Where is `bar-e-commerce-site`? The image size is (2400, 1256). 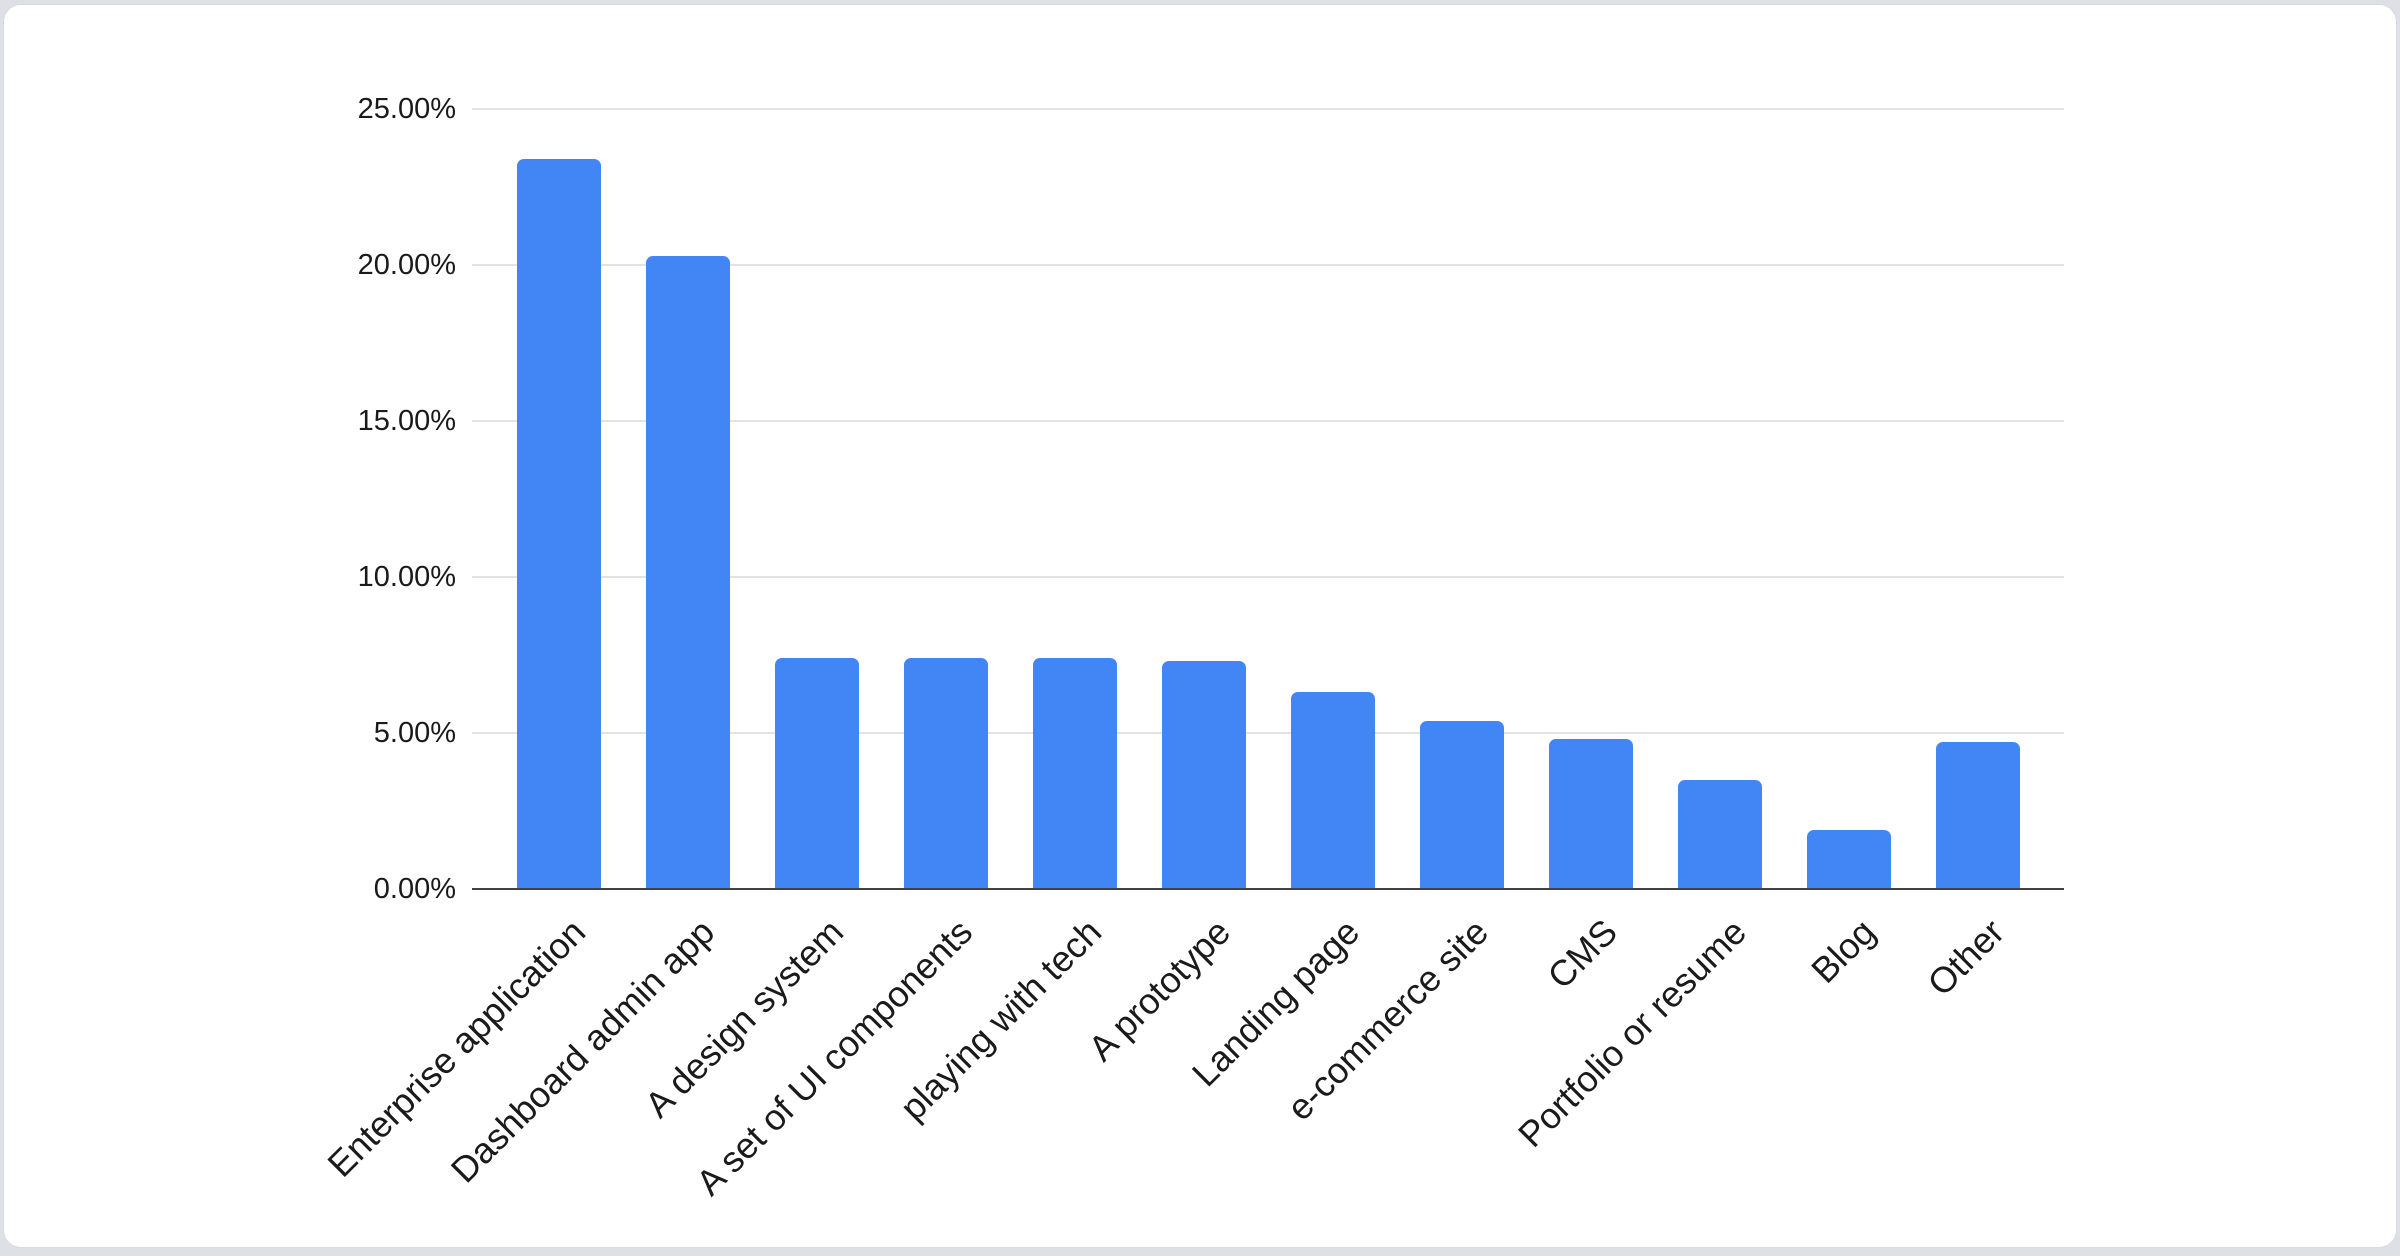 bar-e-commerce-site is located at coordinates (1462, 804).